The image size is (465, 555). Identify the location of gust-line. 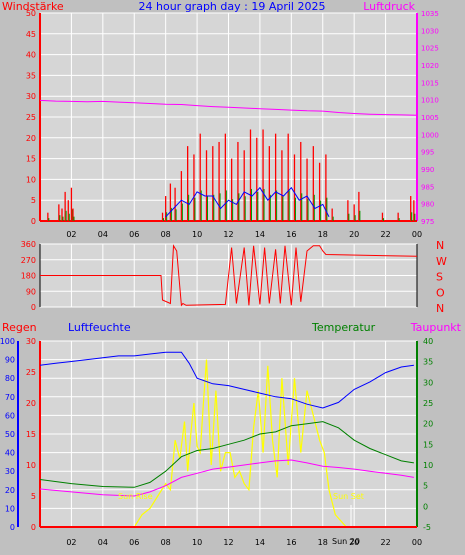
(247, 202).